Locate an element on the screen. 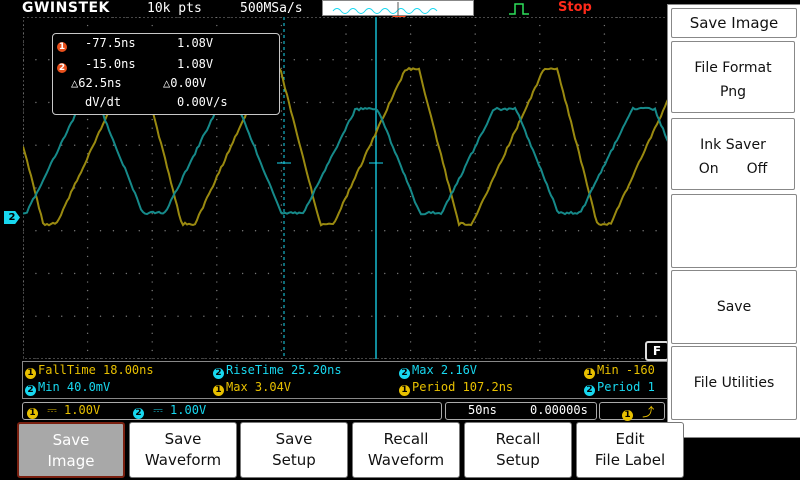  trigger-channel: 1 ⤴ is located at coordinates (638, 412).